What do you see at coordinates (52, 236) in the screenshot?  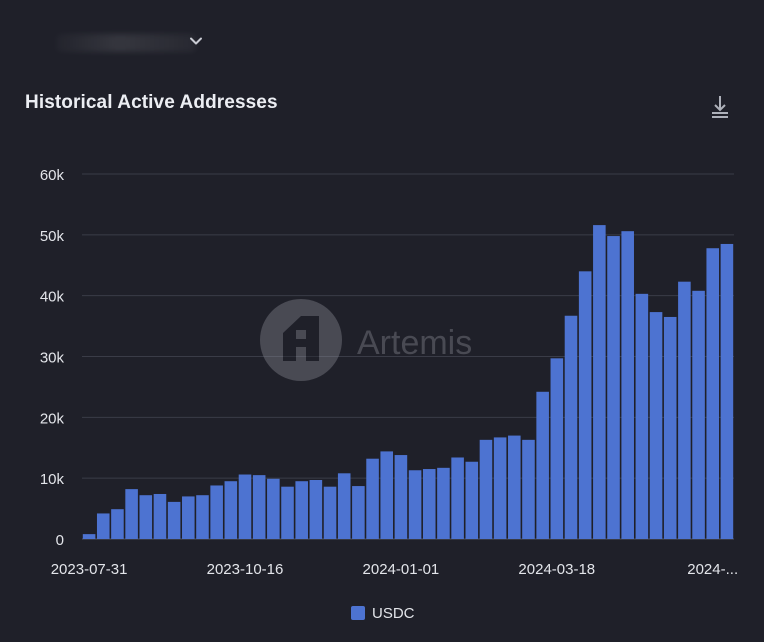 I see `y-tick-label: 50k` at bounding box center [52, 236].